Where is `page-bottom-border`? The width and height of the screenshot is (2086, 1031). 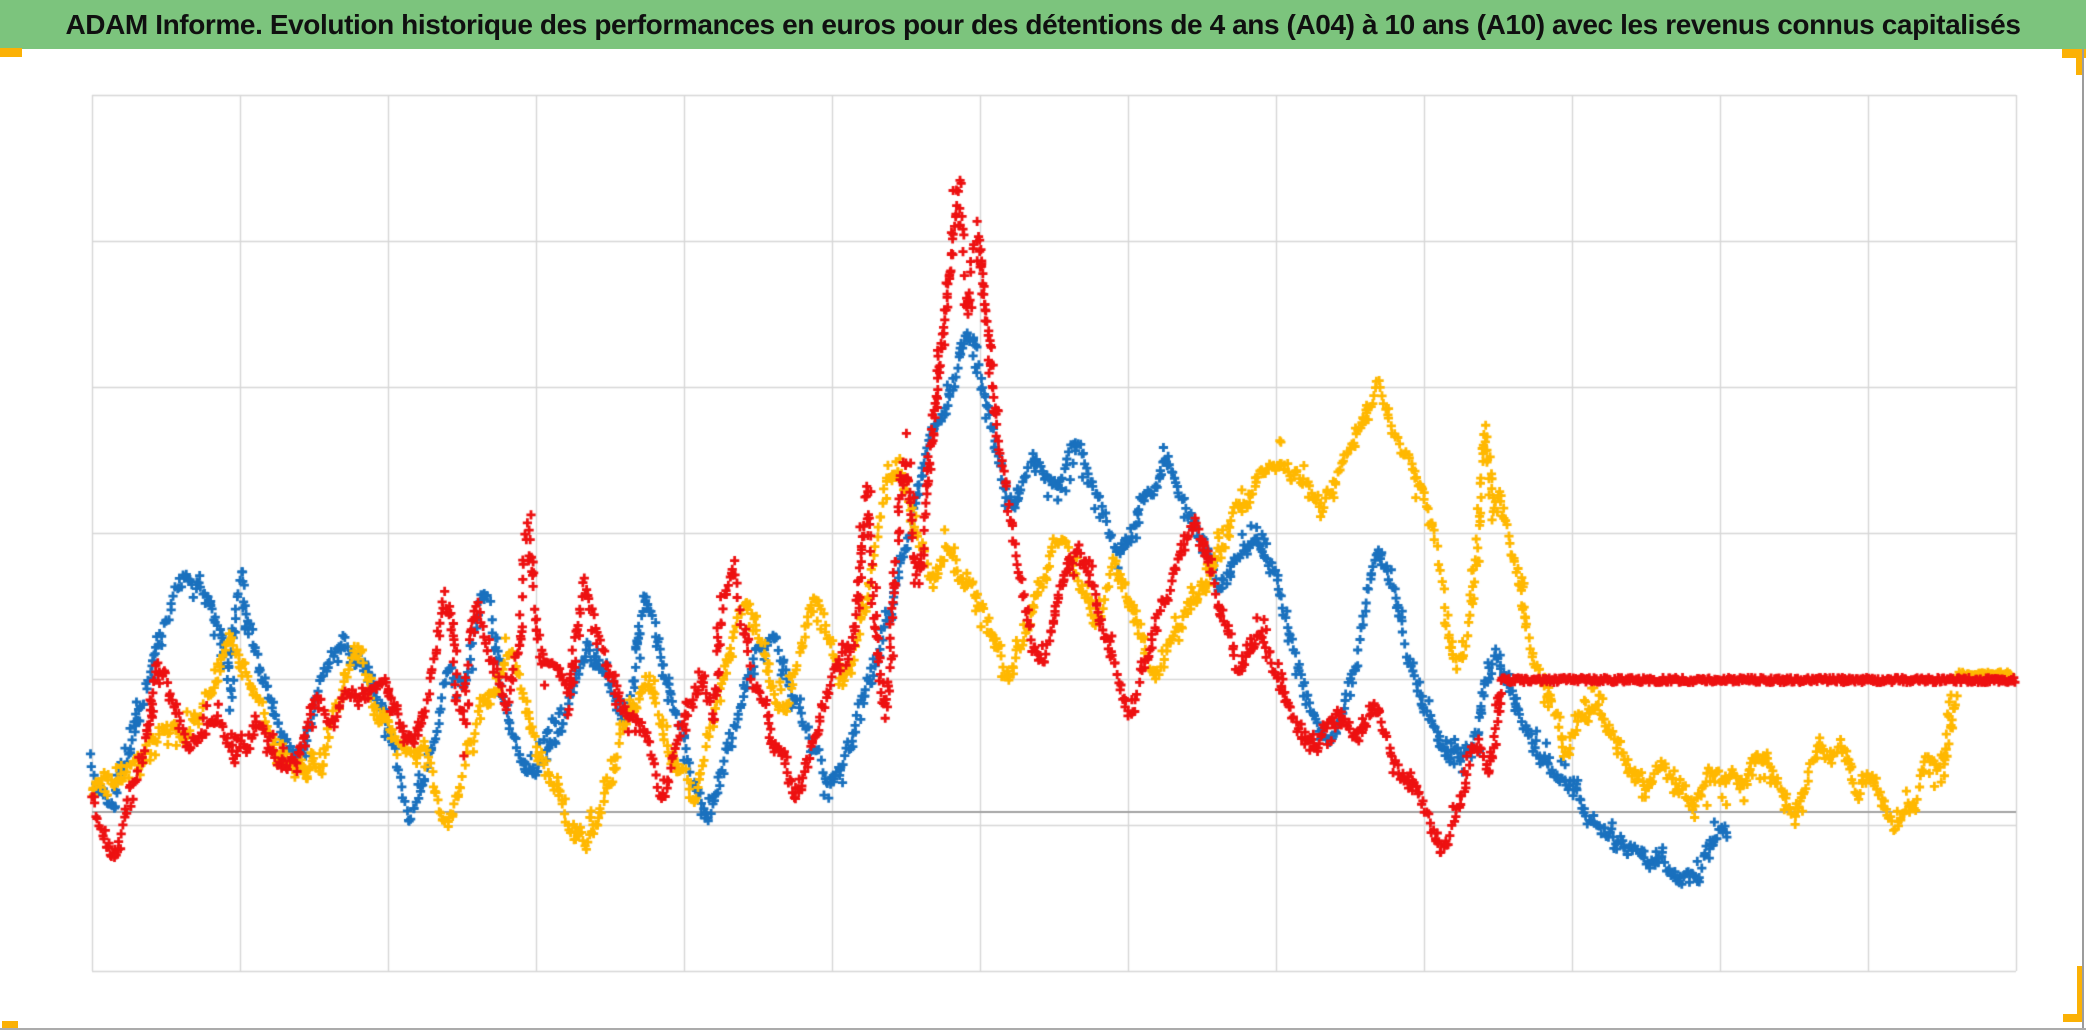
page-bottom-border is located at coordinates (1043, 1029).